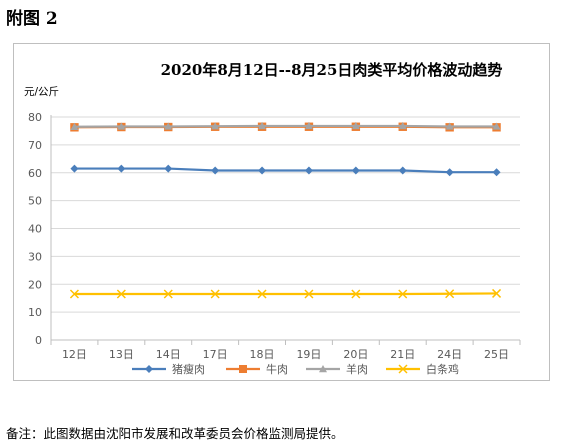  Describe the element at coordinates (355, 354) in the screenshot. I see `x-tick-label: 20日` at that location.